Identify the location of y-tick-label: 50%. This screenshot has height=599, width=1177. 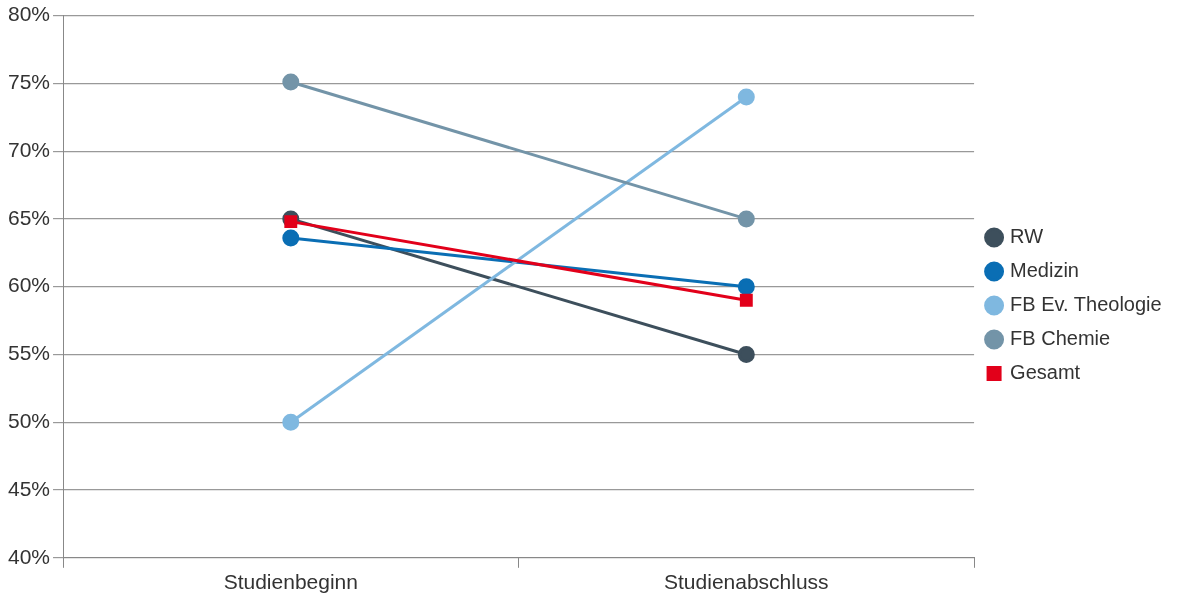
(29, 421).